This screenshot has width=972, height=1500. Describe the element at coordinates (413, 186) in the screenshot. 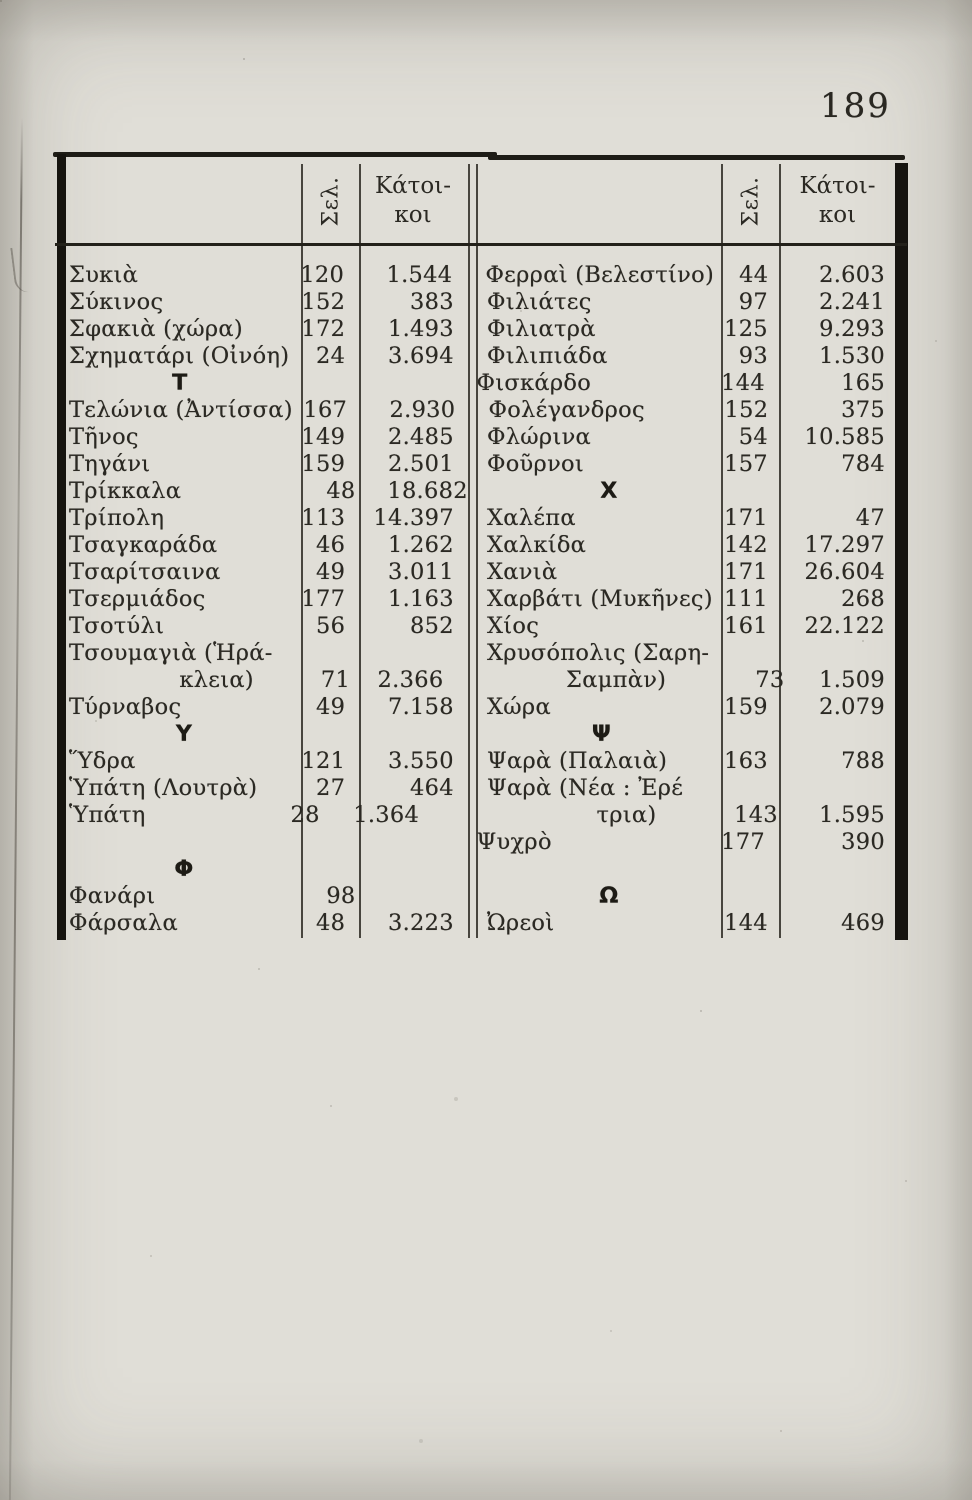

I see `inhabitants-label-line1: Κάτοι-` at that location.